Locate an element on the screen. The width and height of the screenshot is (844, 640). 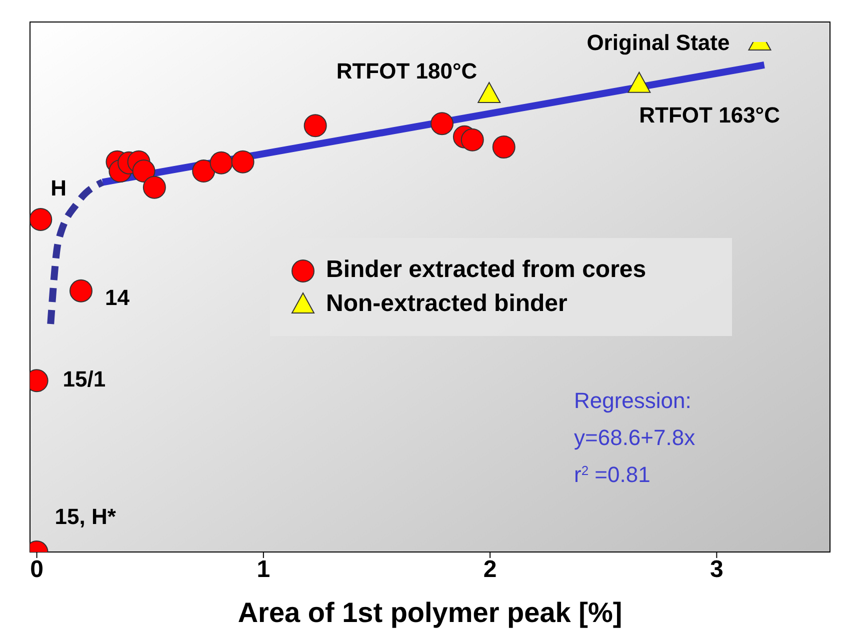
annotation: RTFOT 163°C is located at coordinates (709, 115).